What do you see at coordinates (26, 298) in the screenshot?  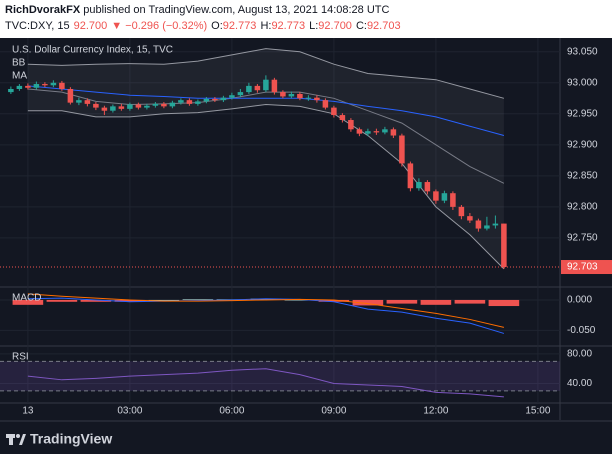 I see `pane-title: MACD` at bounding box center [26, 298].